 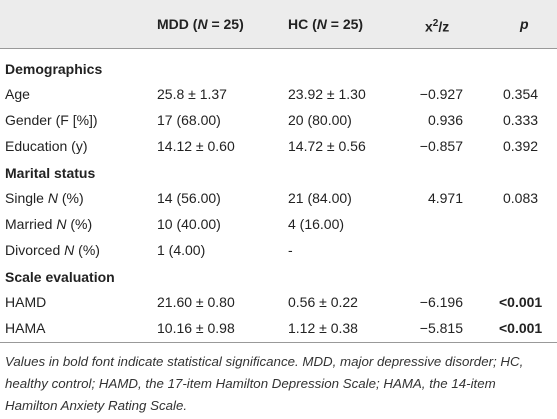 I want to click on label-text: HAMA, so click(x=25, y=328).